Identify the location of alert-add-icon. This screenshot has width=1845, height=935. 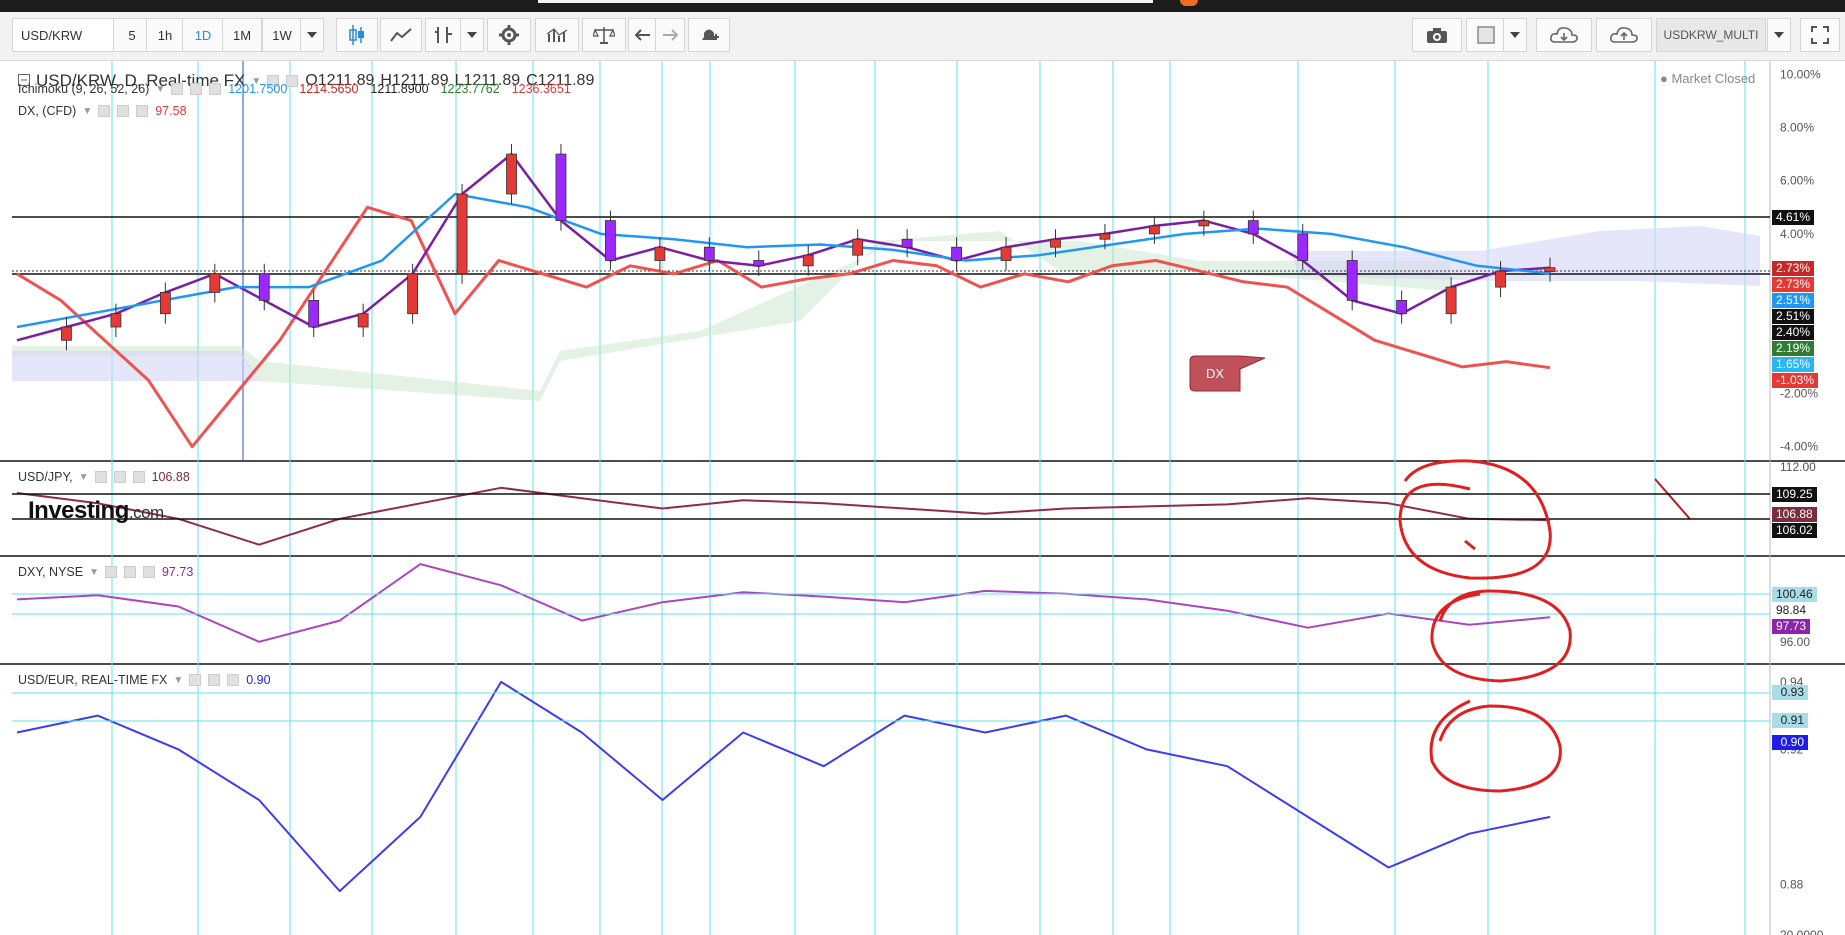
(709, 35).